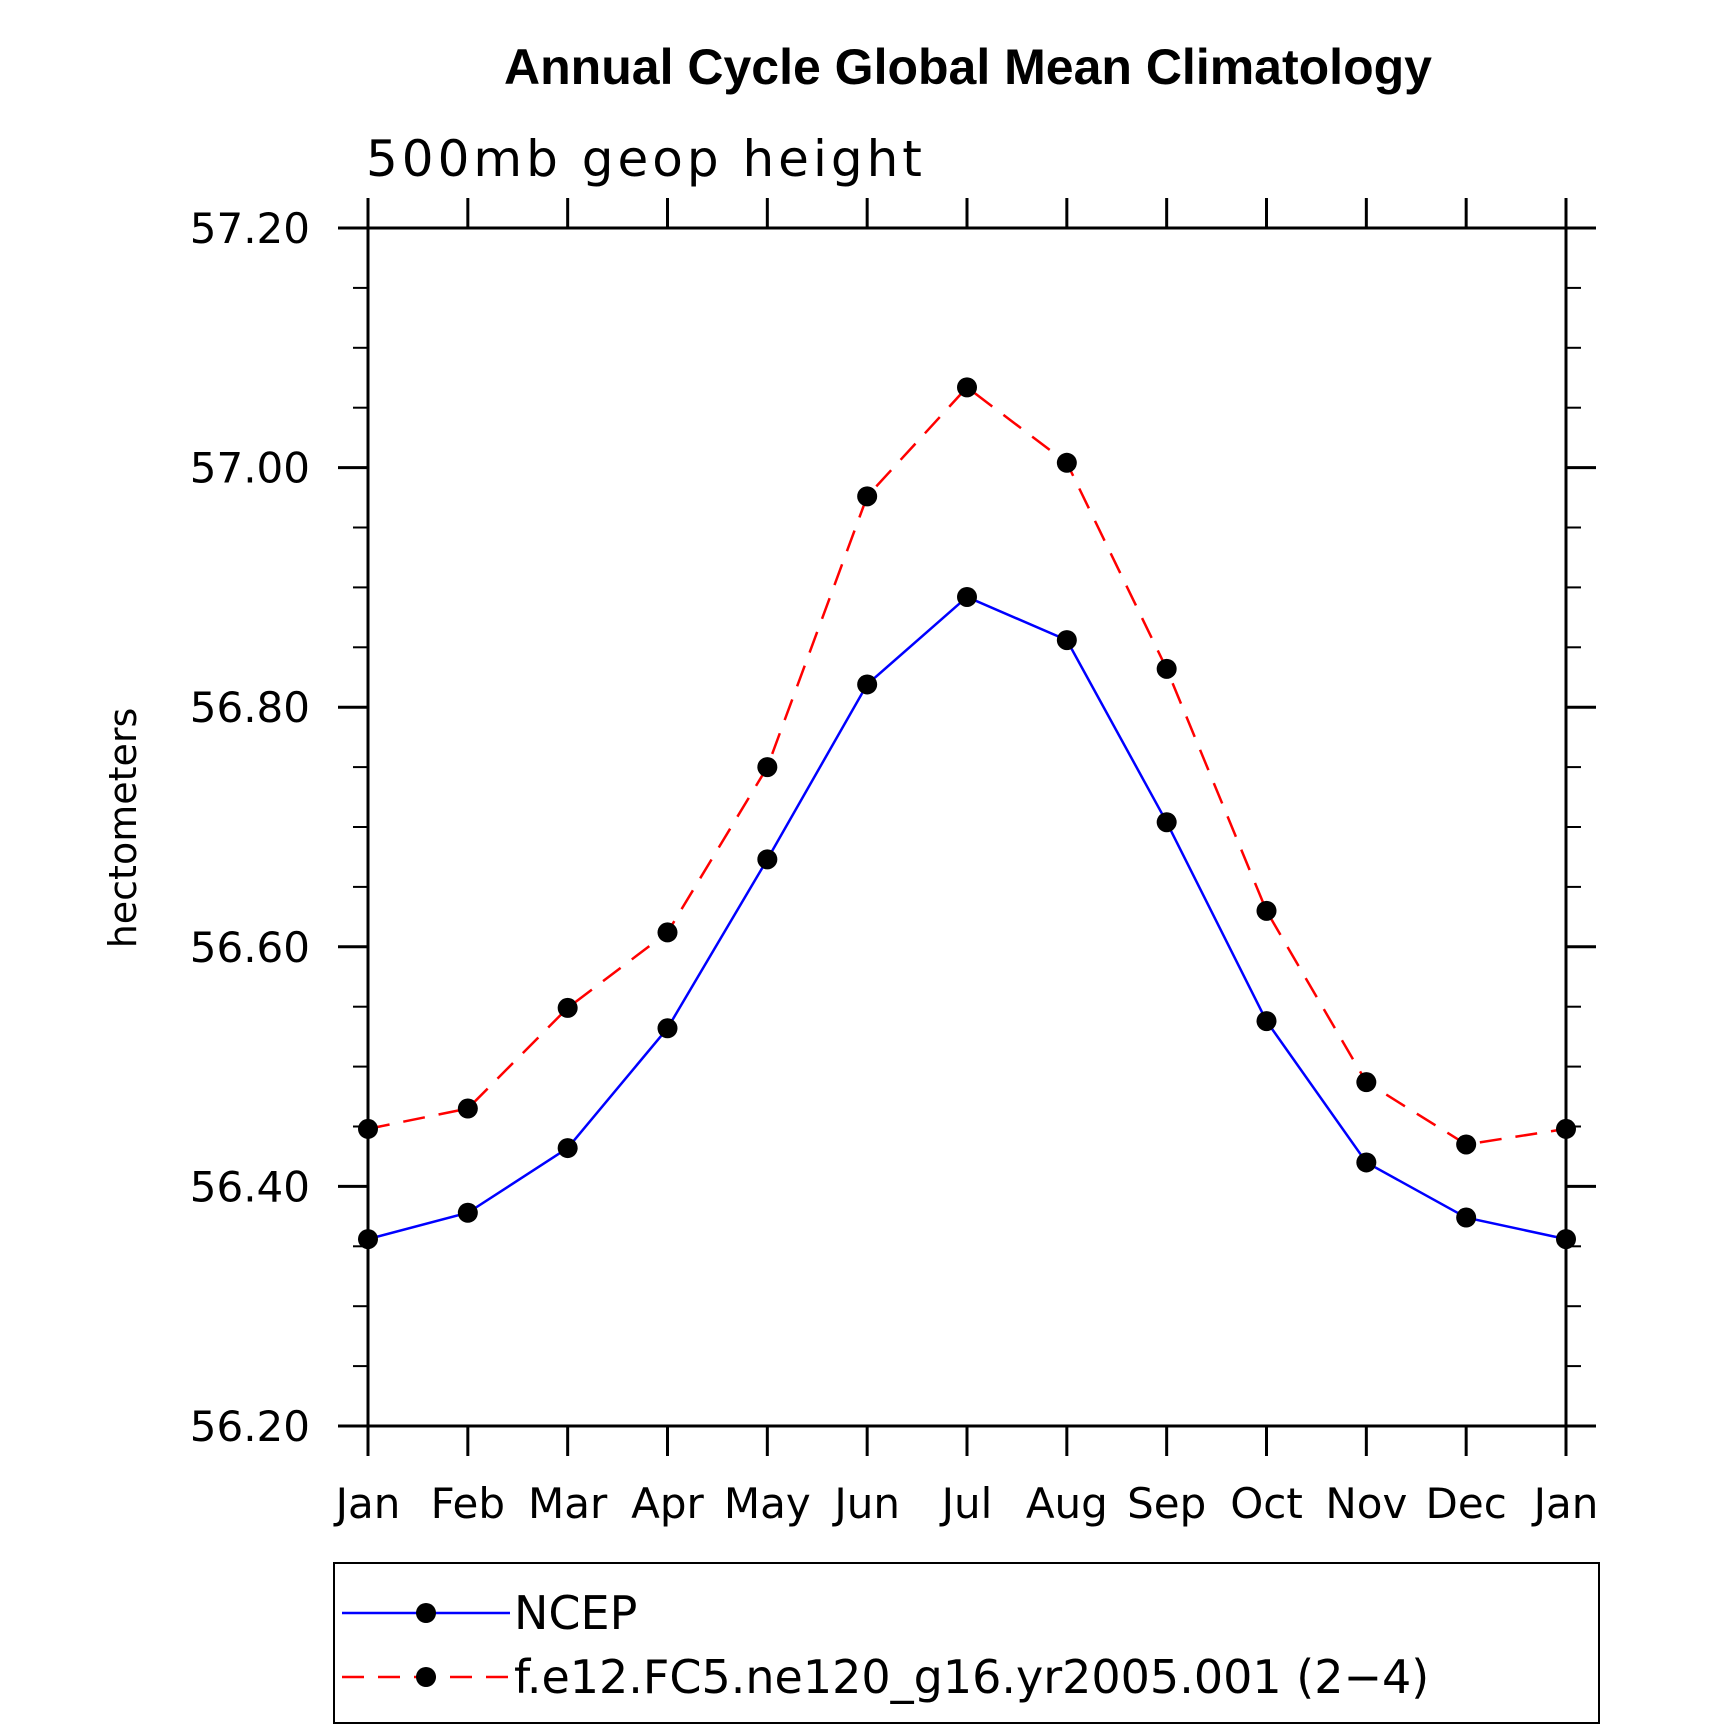  I want to click on x-tick-label: Sep, so click(1166, 1503).